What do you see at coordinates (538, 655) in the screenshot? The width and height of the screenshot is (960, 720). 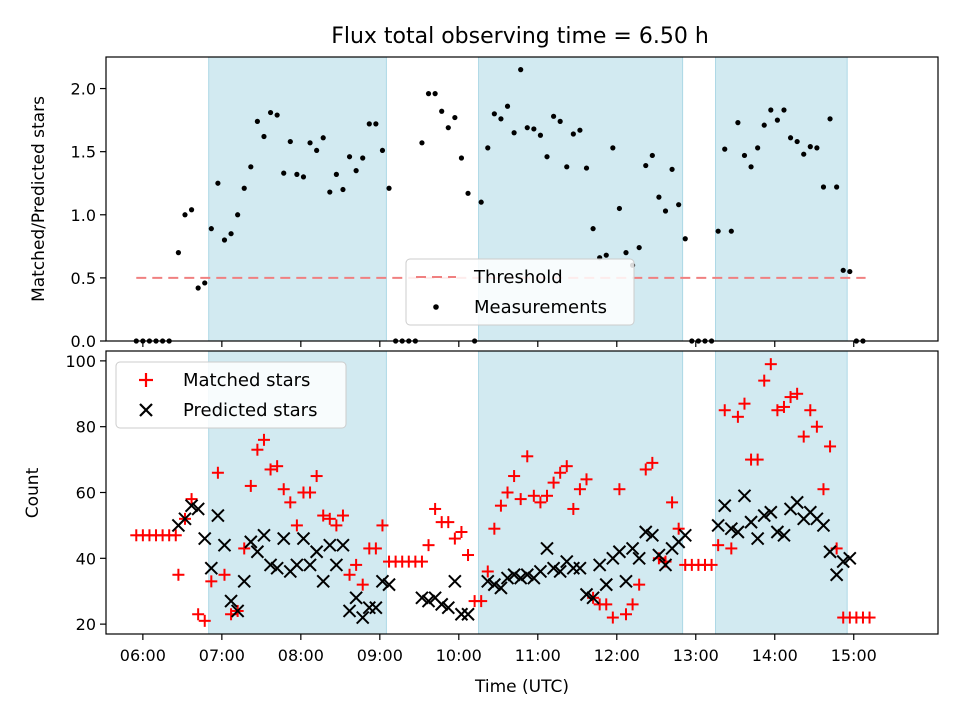 I see `x-tick-label: 11:00` at bounding box center [538, 655].